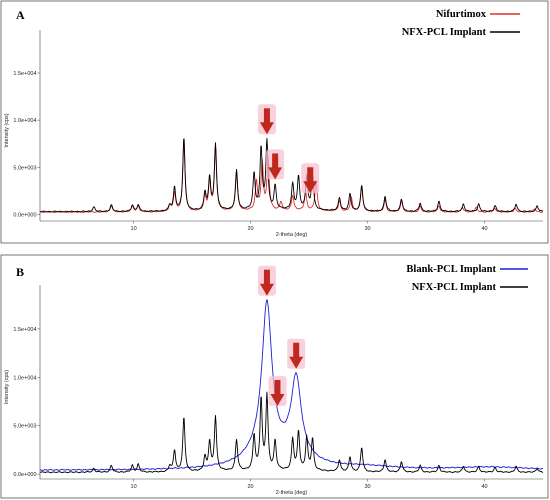 The height and width of the screenshot is (500, 550). I want to click on panel-a-y-tick-label: 1.5e+004, so click(24, 74).